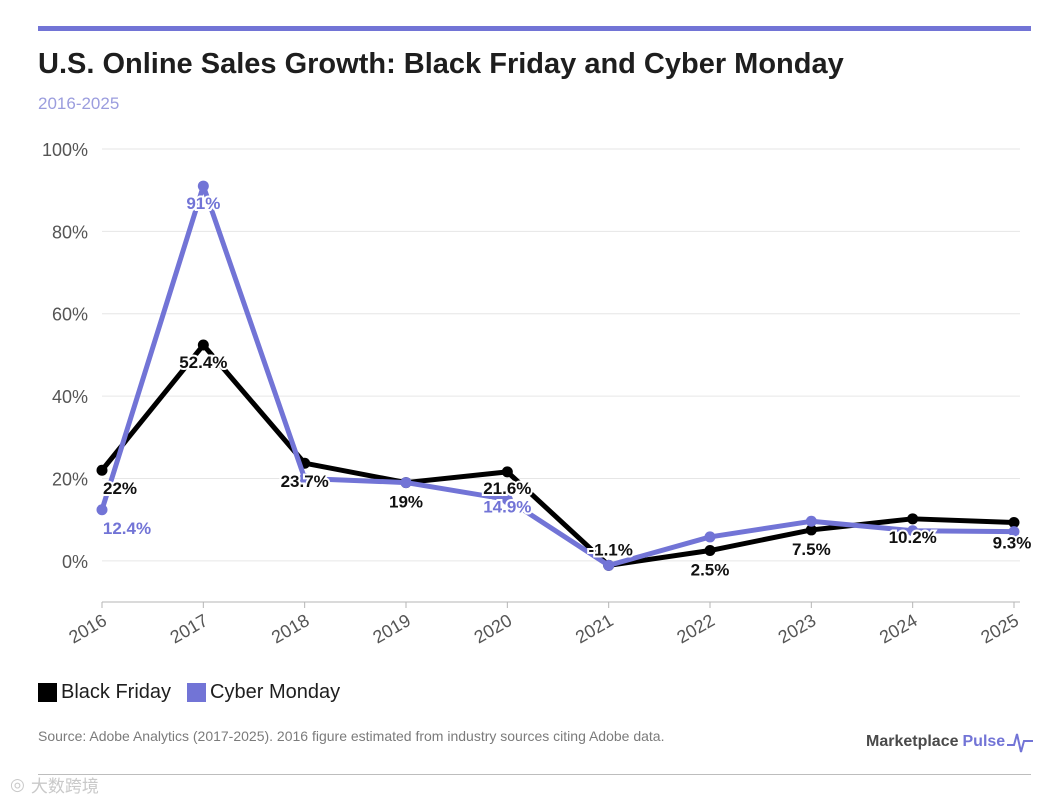  I want to click on chart-legend: Black Friday Cyber Monday, so click(197, 692).